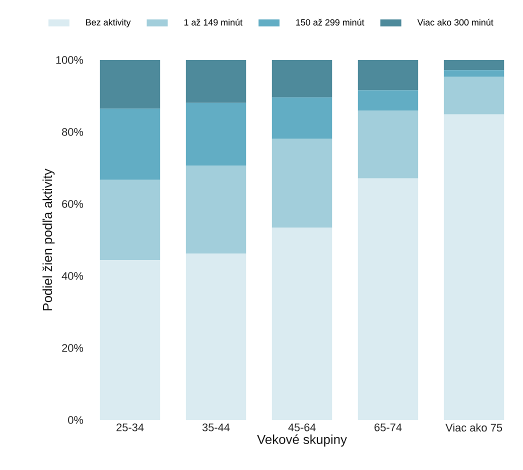 The image size is (523, 470). Describe the element at coordinates (70, 60) in the screenshot. I see `y-tick-label: 100%` at that location.